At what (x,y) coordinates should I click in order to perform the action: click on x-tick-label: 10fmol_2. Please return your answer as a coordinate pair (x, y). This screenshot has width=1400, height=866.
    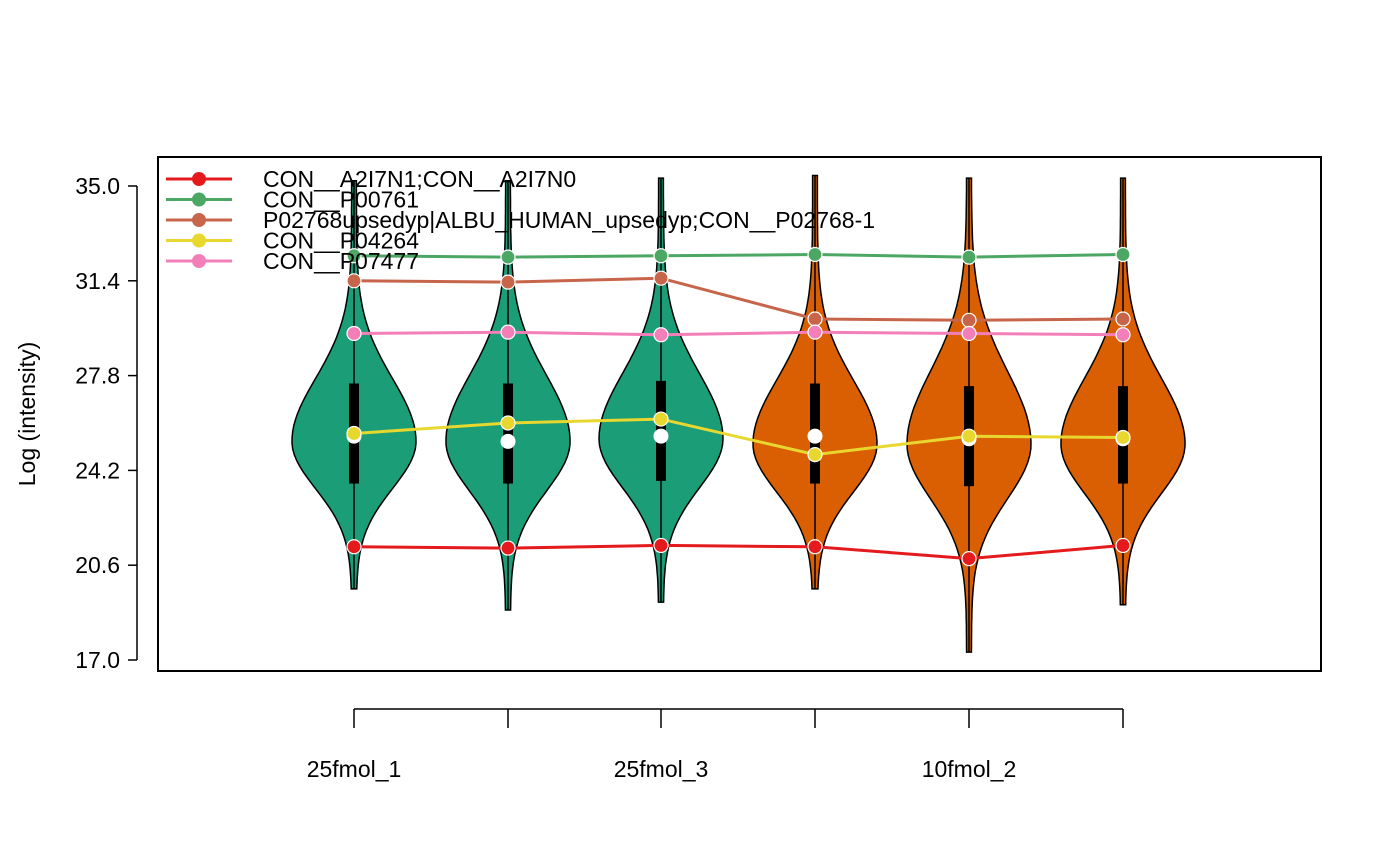
    Looking at the image, I should click on (969, 769).